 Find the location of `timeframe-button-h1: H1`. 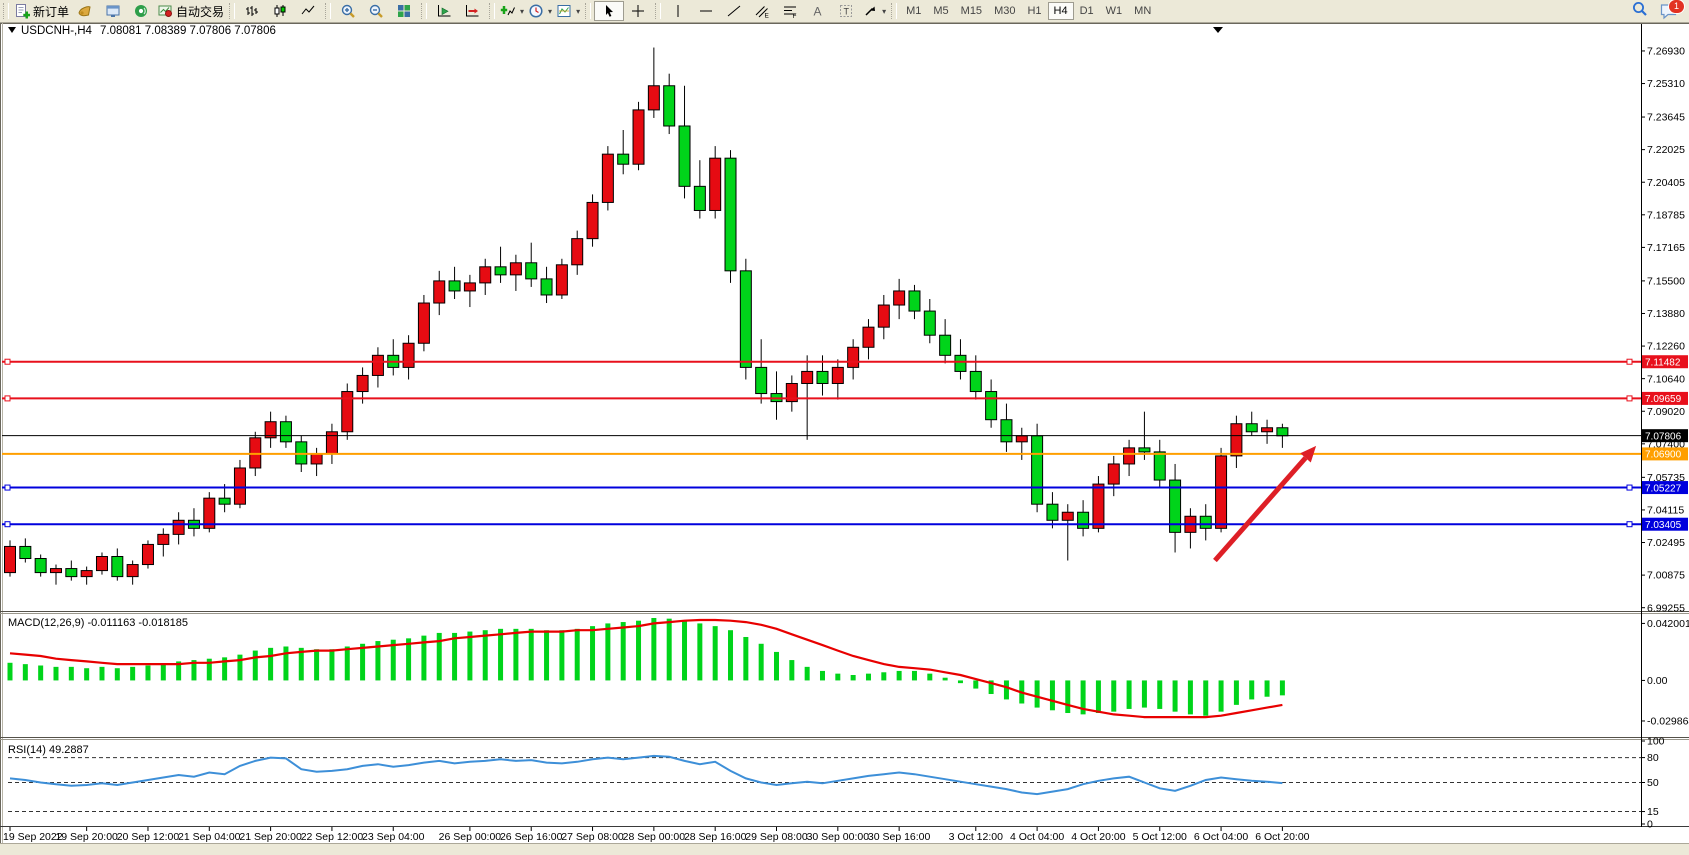

timeframe-button-h1: H1 is located at coordinates (1034, 11).